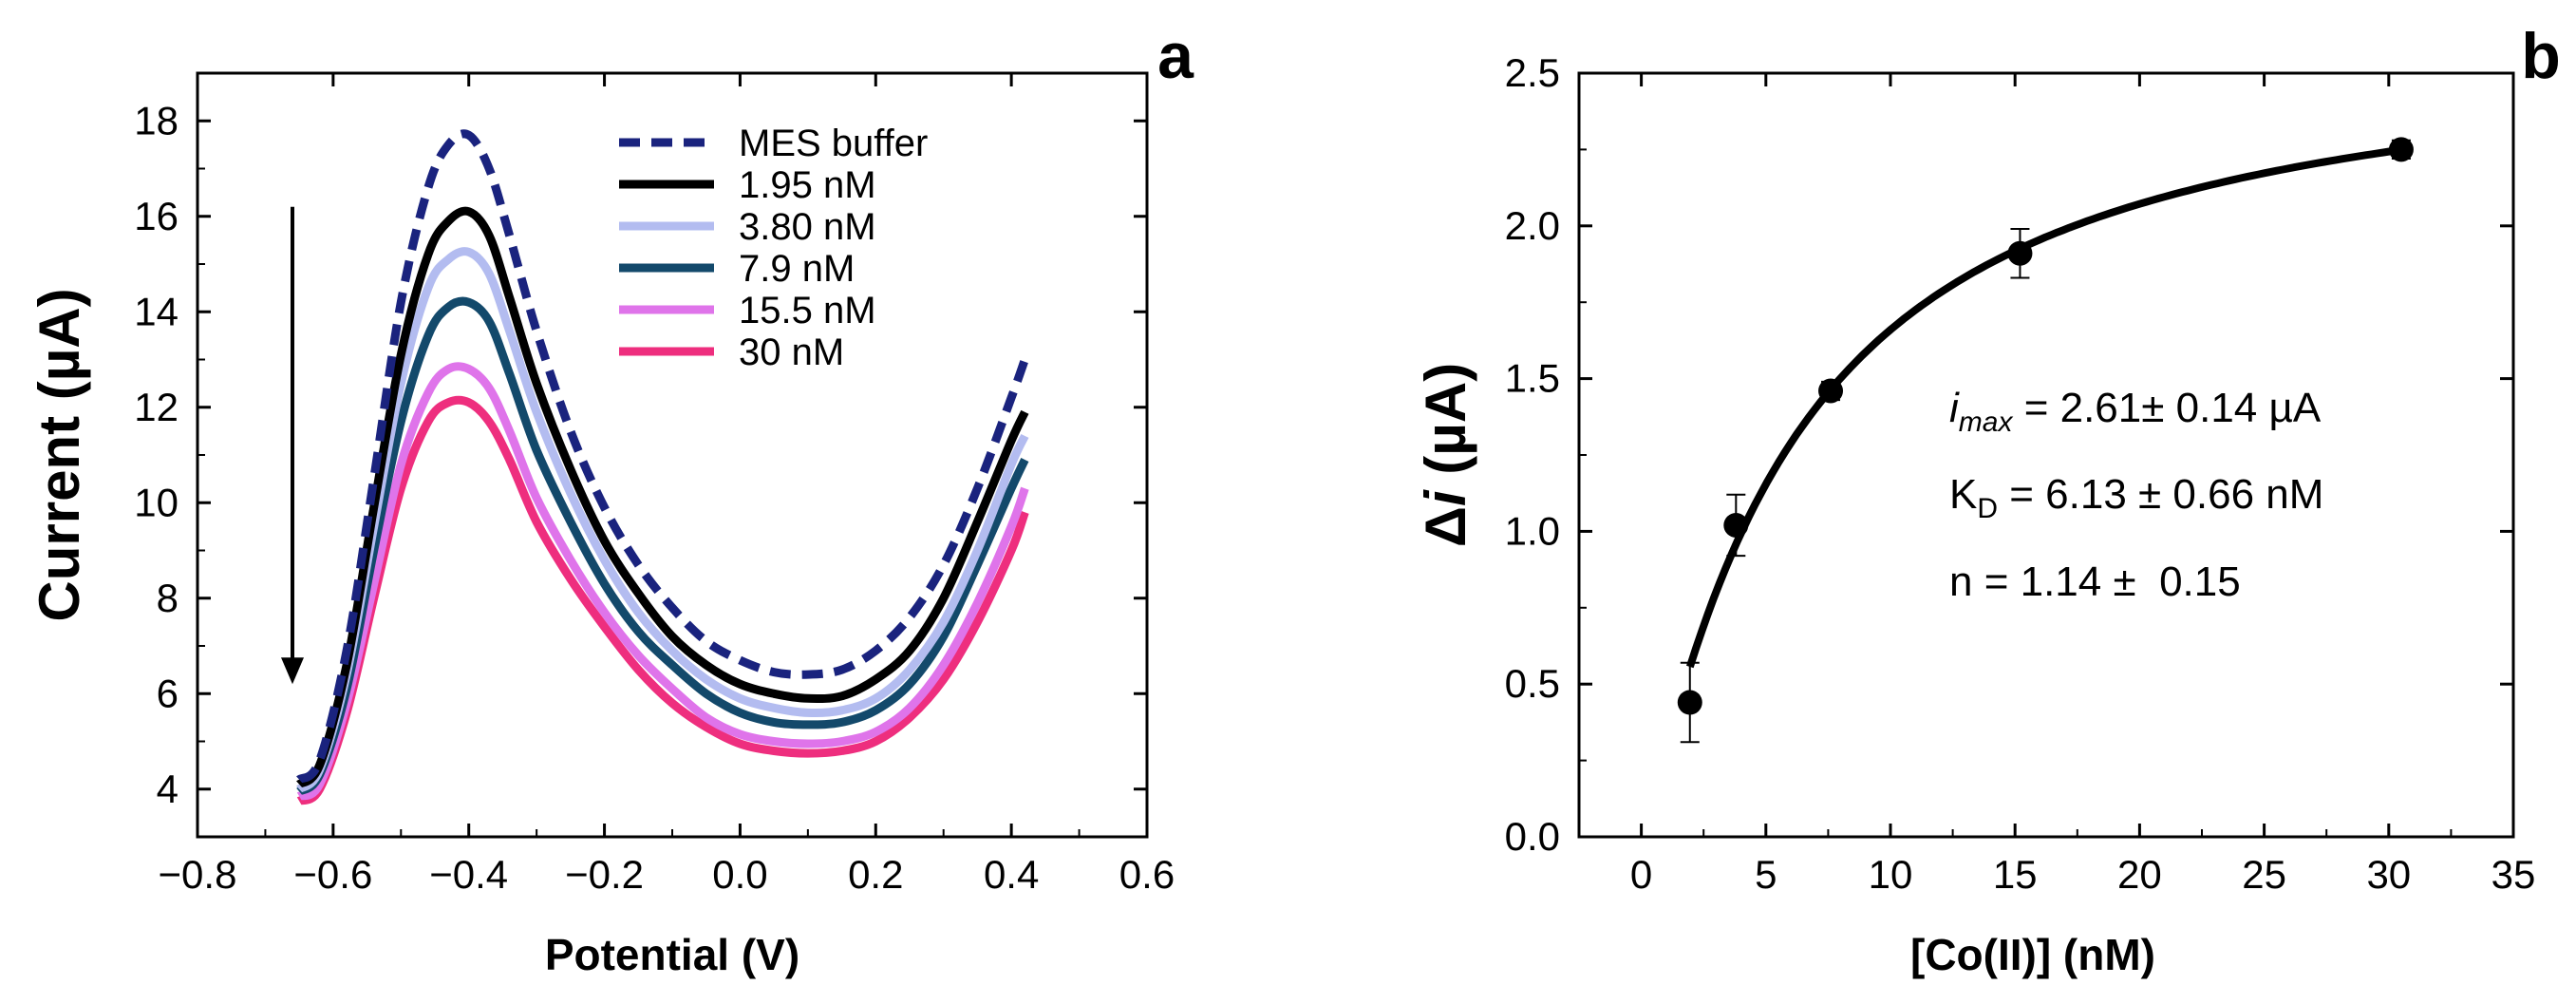 The height and width of the screenshot is (1004, 2576). What do you see at coordinates (1891, 874) in the screenshot?
I see `x-tick-label-b: 10` at bounding box center [1891, 874].